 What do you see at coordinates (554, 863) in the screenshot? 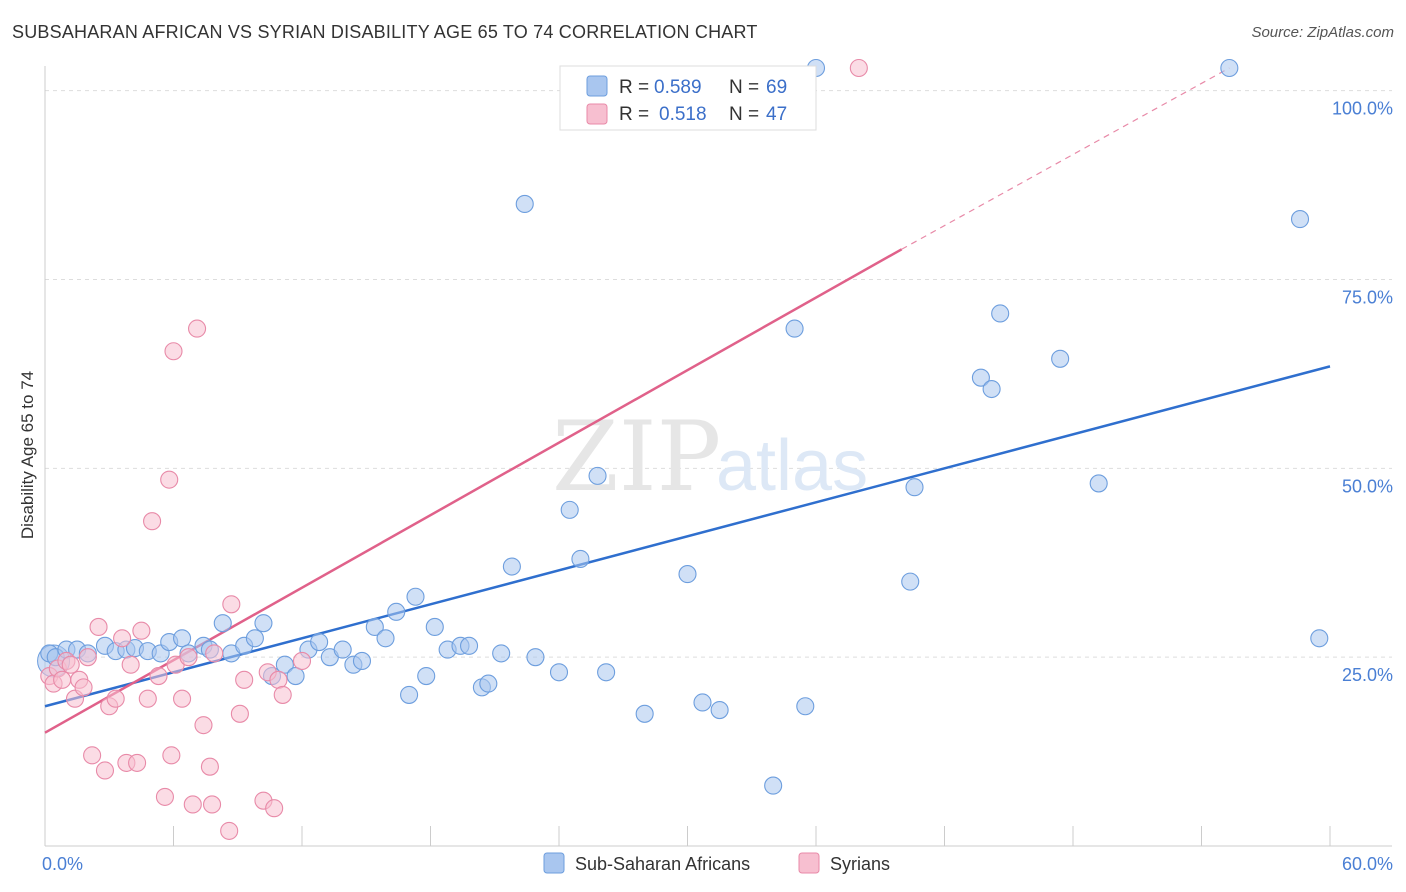
I see `series-legend-swatch-blue` at bounding box center [554, 863].